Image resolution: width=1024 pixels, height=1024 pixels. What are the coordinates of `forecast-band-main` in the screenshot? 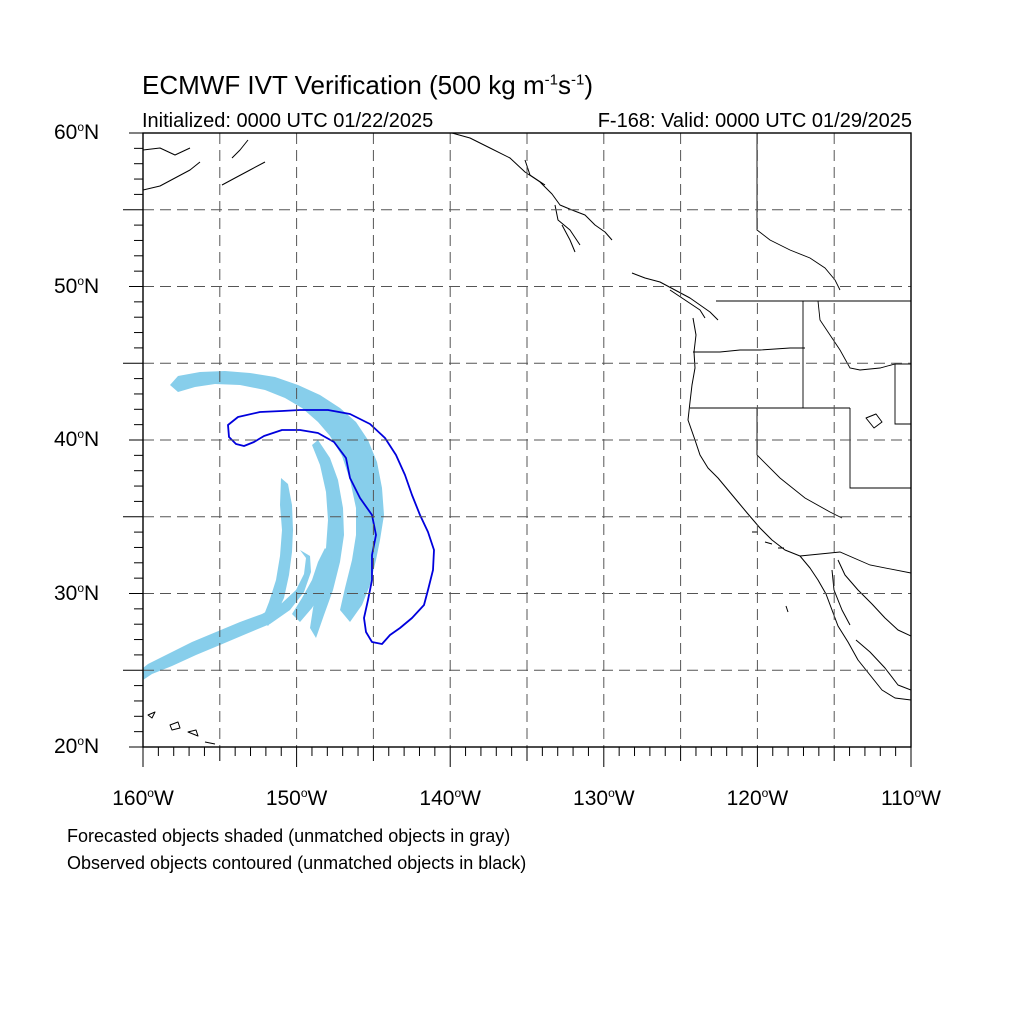 It's located at (277, 496).